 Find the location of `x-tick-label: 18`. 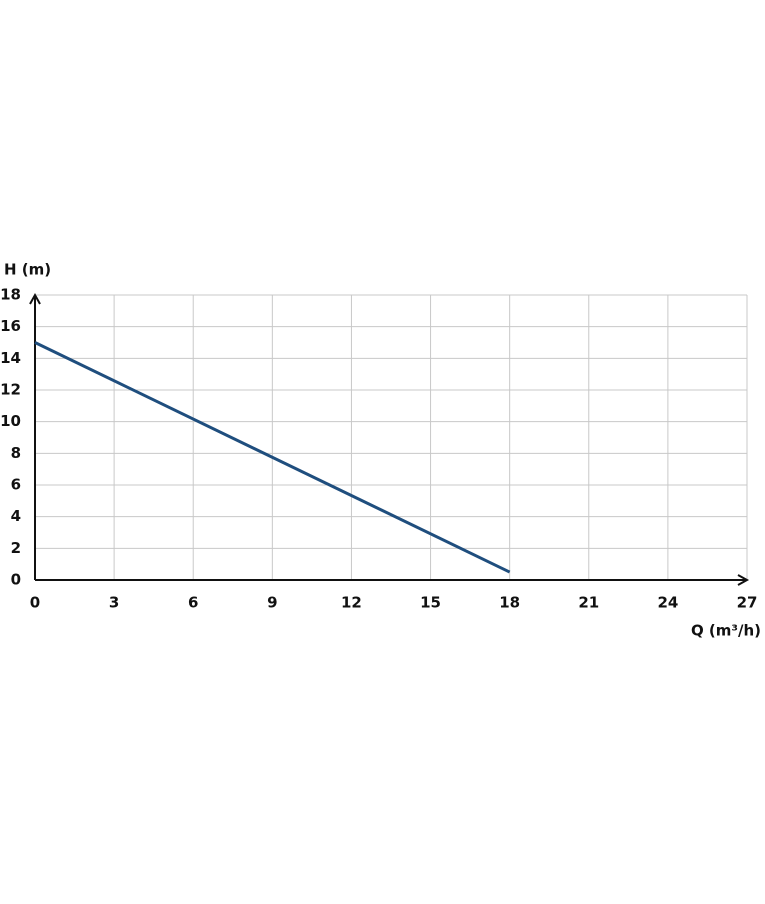

x-tick-label: 18 is located at coordinates (509, 603).